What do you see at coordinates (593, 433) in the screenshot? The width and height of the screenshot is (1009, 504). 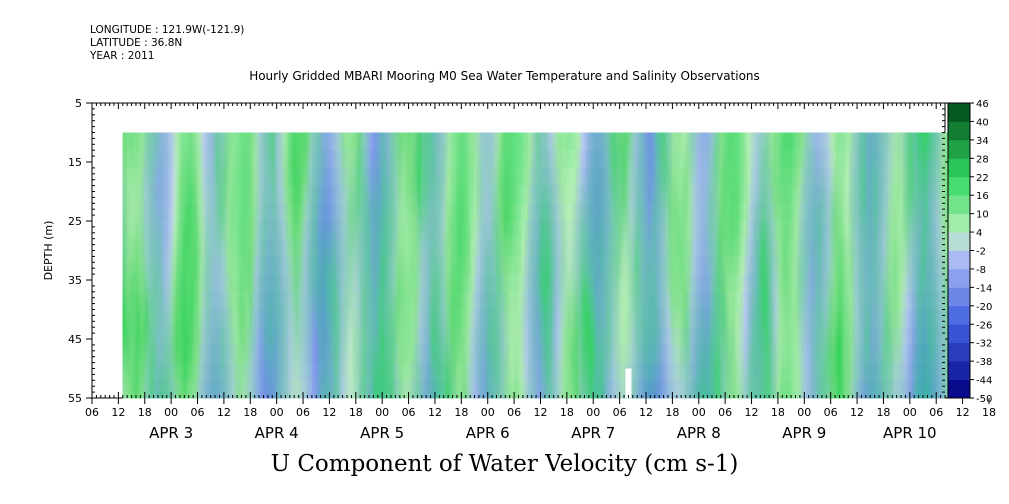 I see `x-day-label: APR 7` at bounding box center [593, 433].